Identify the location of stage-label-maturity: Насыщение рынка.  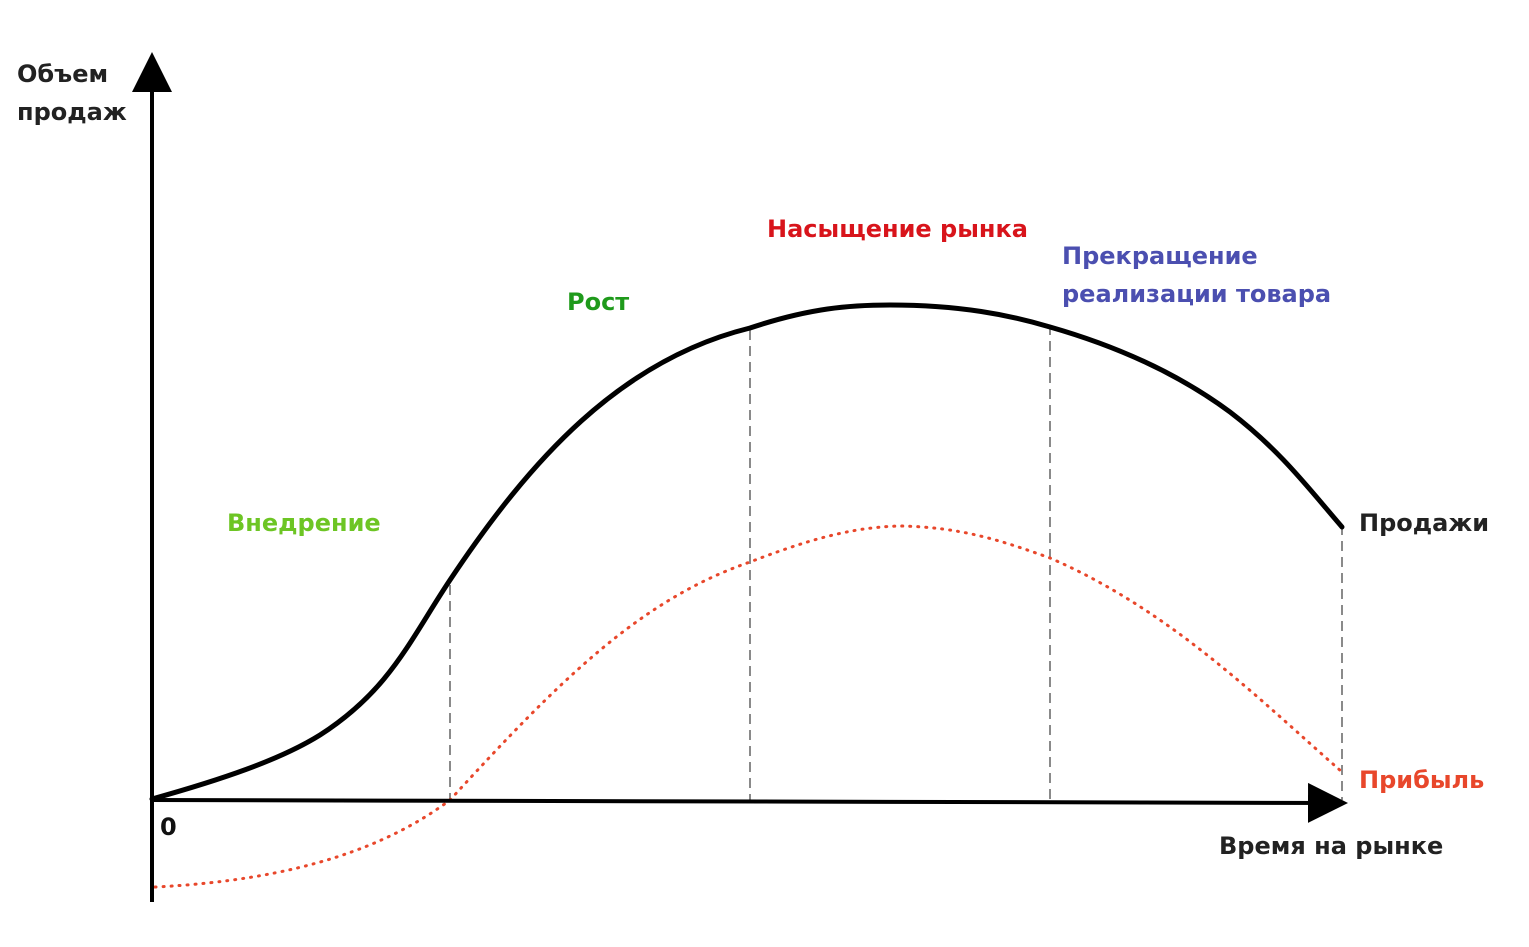
(897, 229).